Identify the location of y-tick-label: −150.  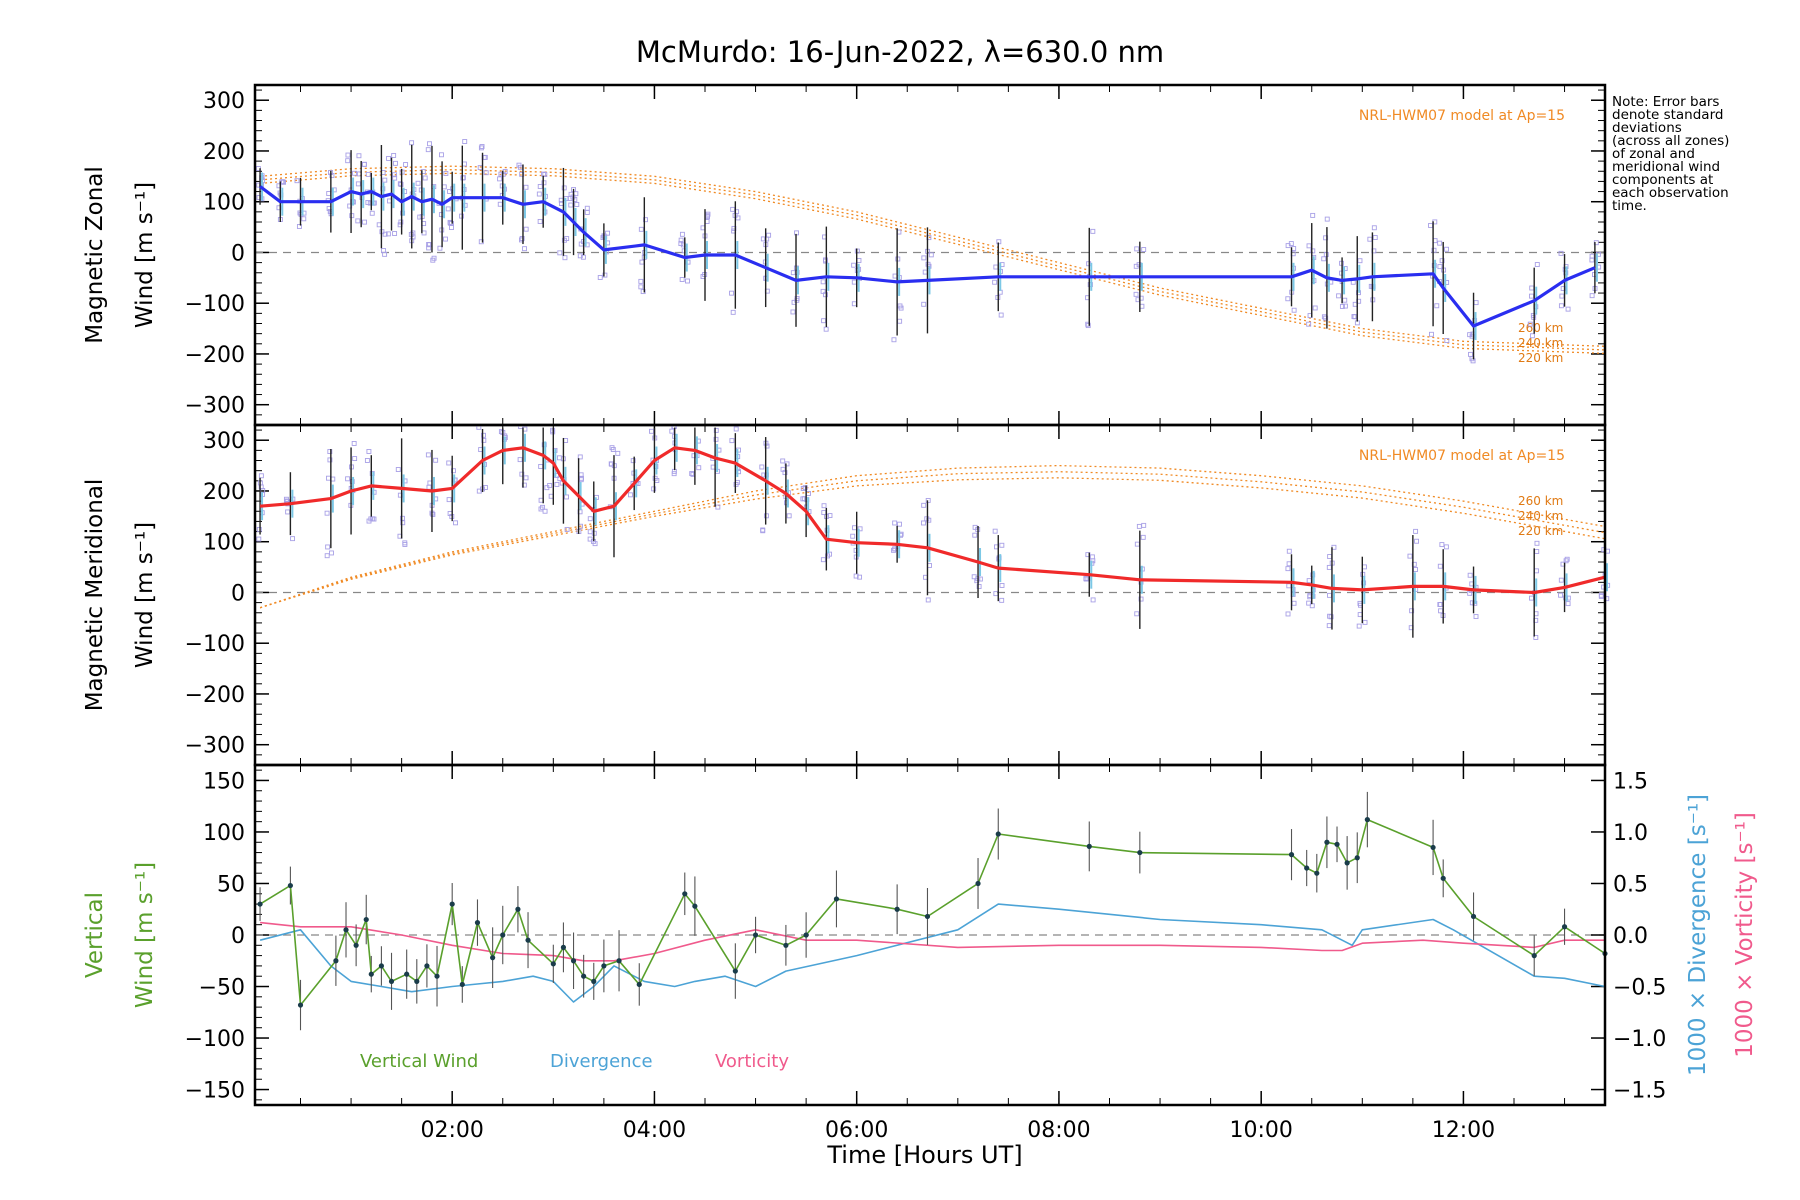
(215, 1091).